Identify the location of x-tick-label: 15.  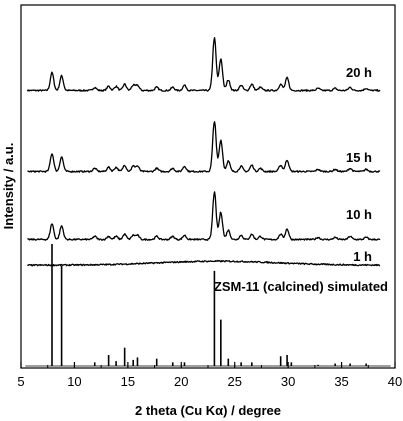
(128, 381).